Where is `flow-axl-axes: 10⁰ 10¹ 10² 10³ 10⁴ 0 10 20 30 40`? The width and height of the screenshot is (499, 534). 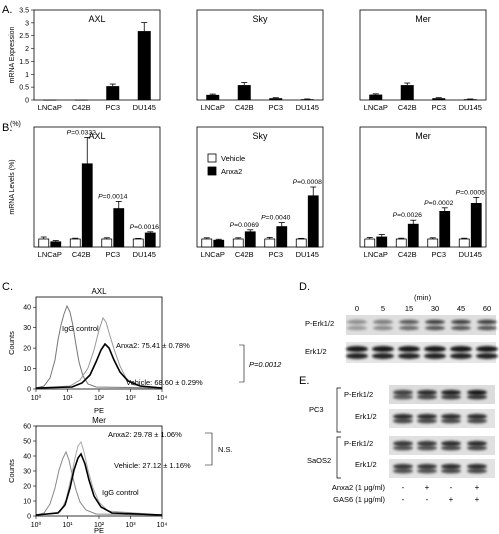
flow-axl-axes: 10⁰ 10¹ 10² 10³ 10⁴ 0 10 20 30 40 is located at coordinates (95, 353).